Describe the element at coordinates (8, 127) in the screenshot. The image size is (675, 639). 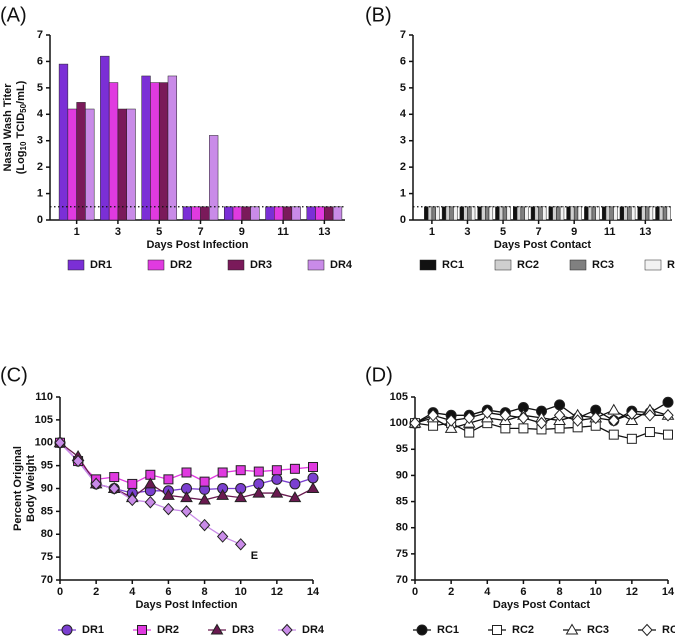
I see `label-part: Nasal Wash Titer` at that location.